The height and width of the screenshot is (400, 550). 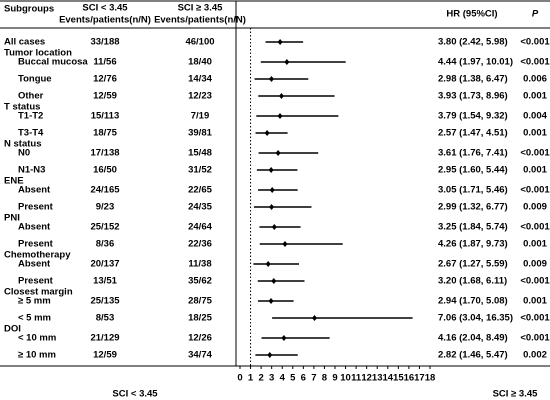 What do you see at coordinates (36, 281) in the screenshot?
I see `row-label: Present` at bounding box center [36, 281].